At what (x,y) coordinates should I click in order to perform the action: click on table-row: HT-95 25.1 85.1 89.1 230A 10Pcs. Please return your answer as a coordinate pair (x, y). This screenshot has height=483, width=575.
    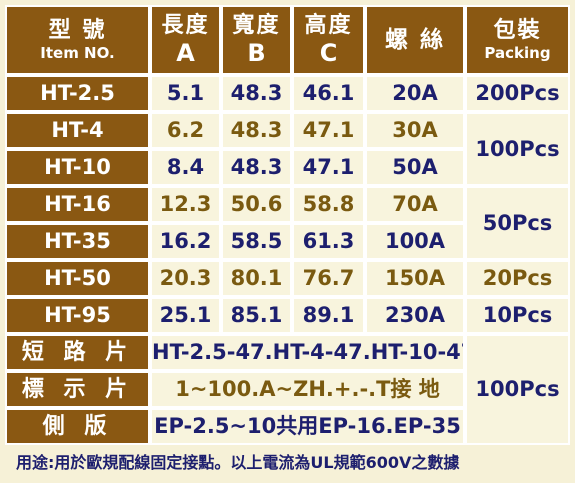
    Looking at the image, I should click on (287, 315).